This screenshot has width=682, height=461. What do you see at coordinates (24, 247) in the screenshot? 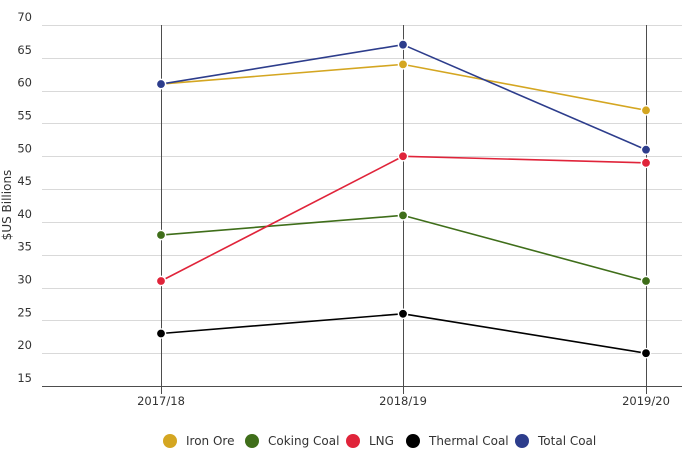
I see `y-tick-label: 35` at bounding box center [24, 247].